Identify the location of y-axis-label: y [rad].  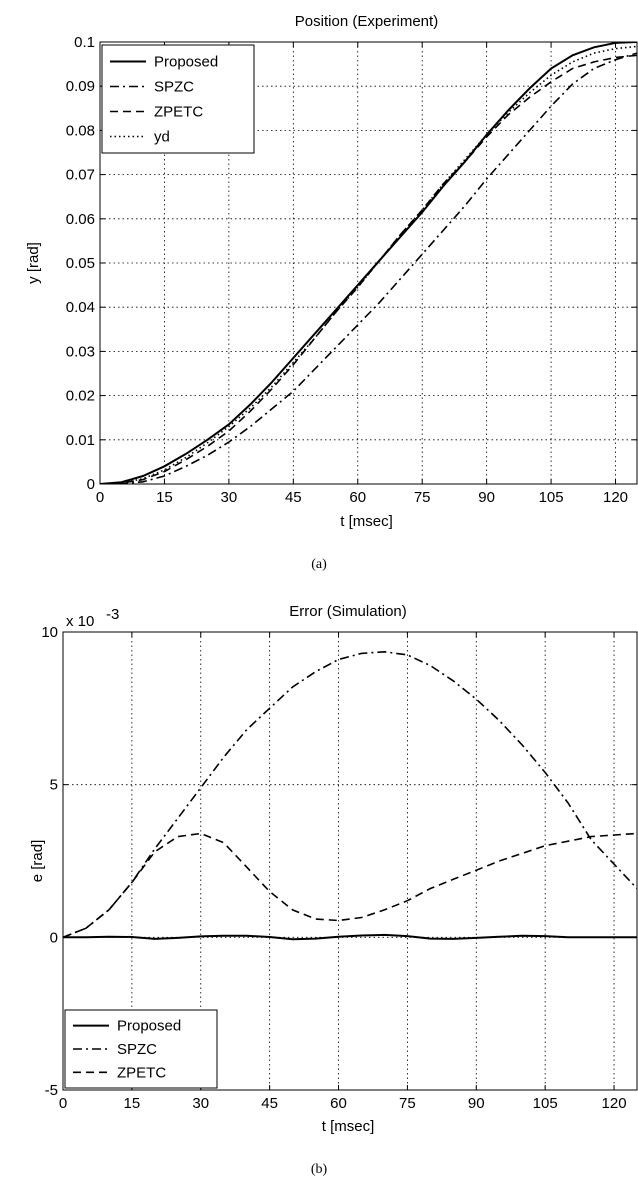
(33, 263).